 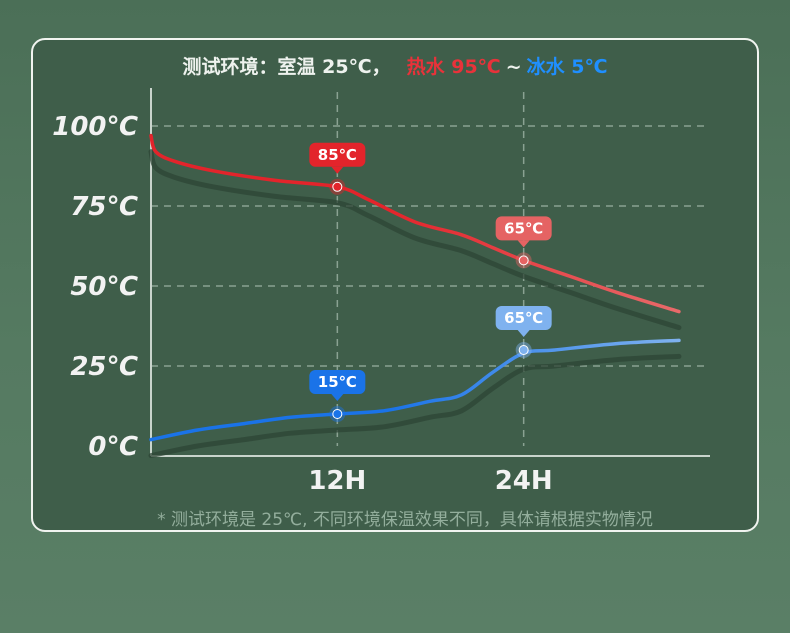 I want to click on marker-label-text-0: 85℃, so click(x=337, y=155).